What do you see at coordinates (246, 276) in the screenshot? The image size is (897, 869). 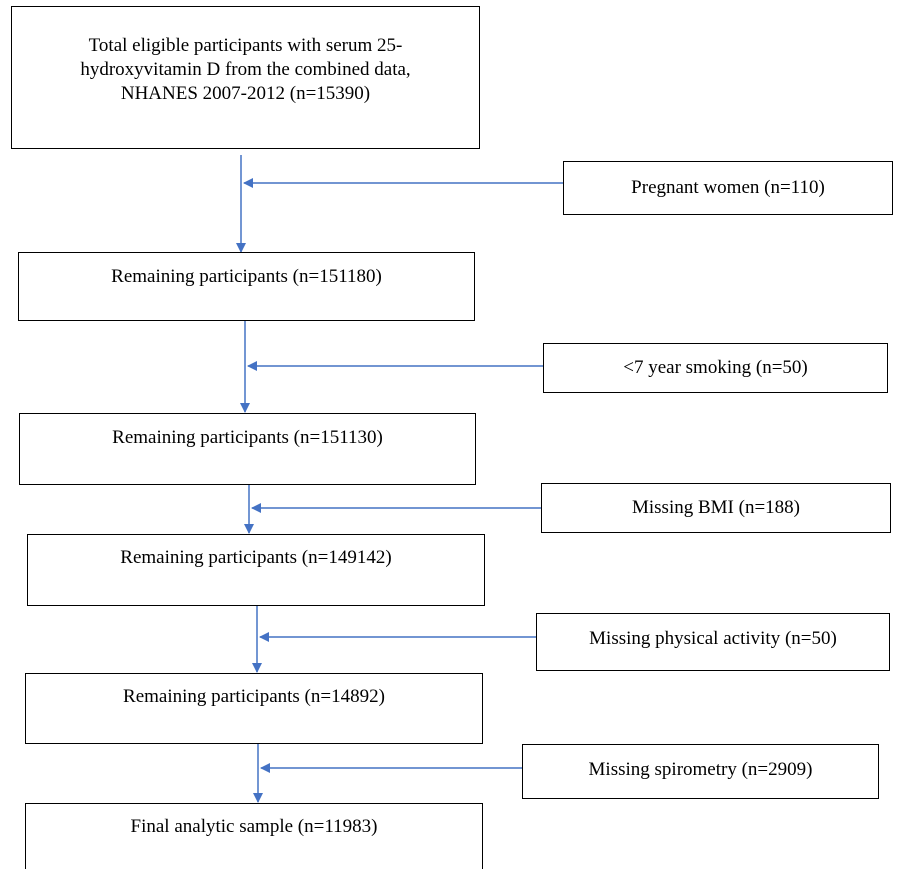 I see `main-box-remaining-1-label: Remaining participants (n=151180)` at bounding box center [246, 276].